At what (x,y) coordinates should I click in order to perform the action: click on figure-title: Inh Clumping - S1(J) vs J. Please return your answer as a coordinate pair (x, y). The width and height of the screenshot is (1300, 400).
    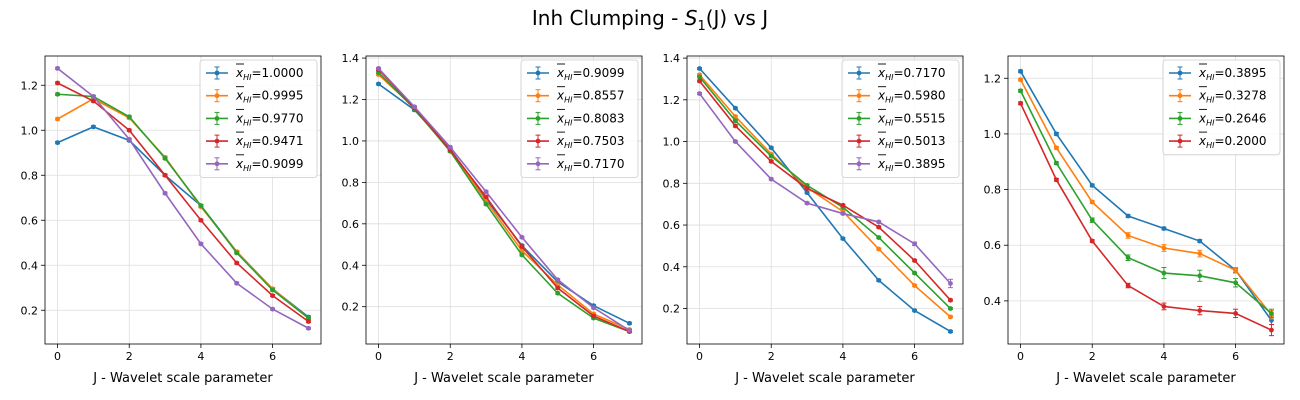
    Looking at the image, I should click on (650, 20).